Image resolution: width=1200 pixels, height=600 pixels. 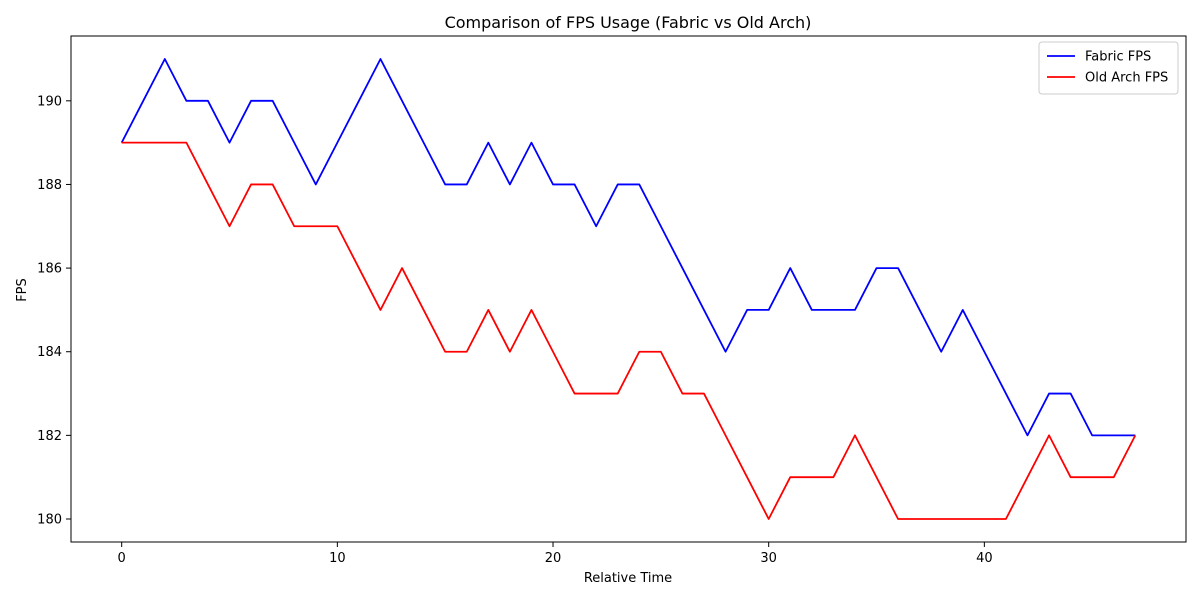 What do you see at coordinates (49, 436) in the screenshot?
I see `y-tick-label: 182` at bounding box center [49, 436].